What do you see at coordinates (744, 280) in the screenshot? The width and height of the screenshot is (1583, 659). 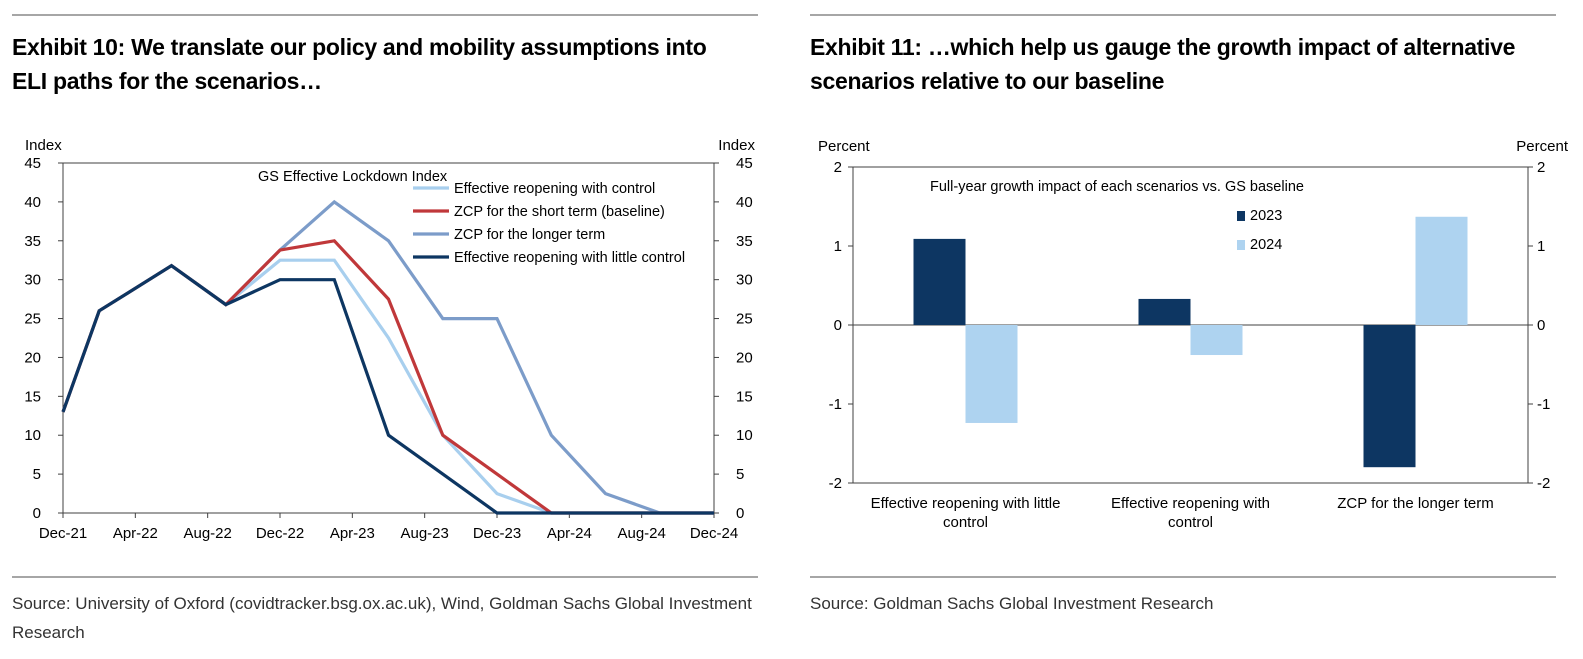 I see `right-y-tick-label: 30` at bounding box center [744, 280].